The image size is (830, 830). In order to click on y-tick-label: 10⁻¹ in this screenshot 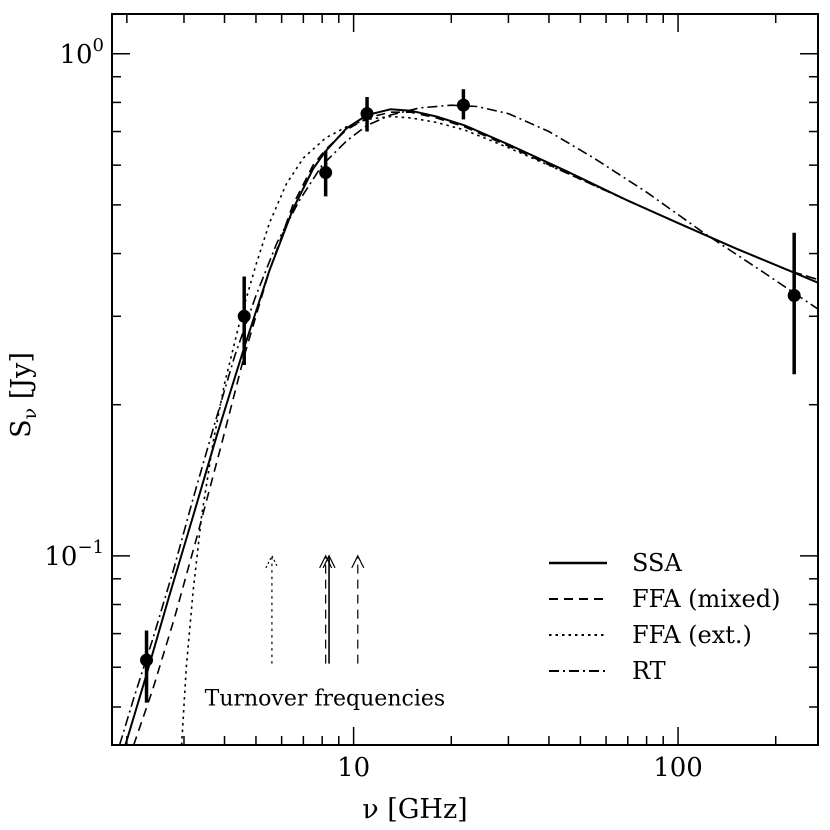, I will do `click(74, 554)`.